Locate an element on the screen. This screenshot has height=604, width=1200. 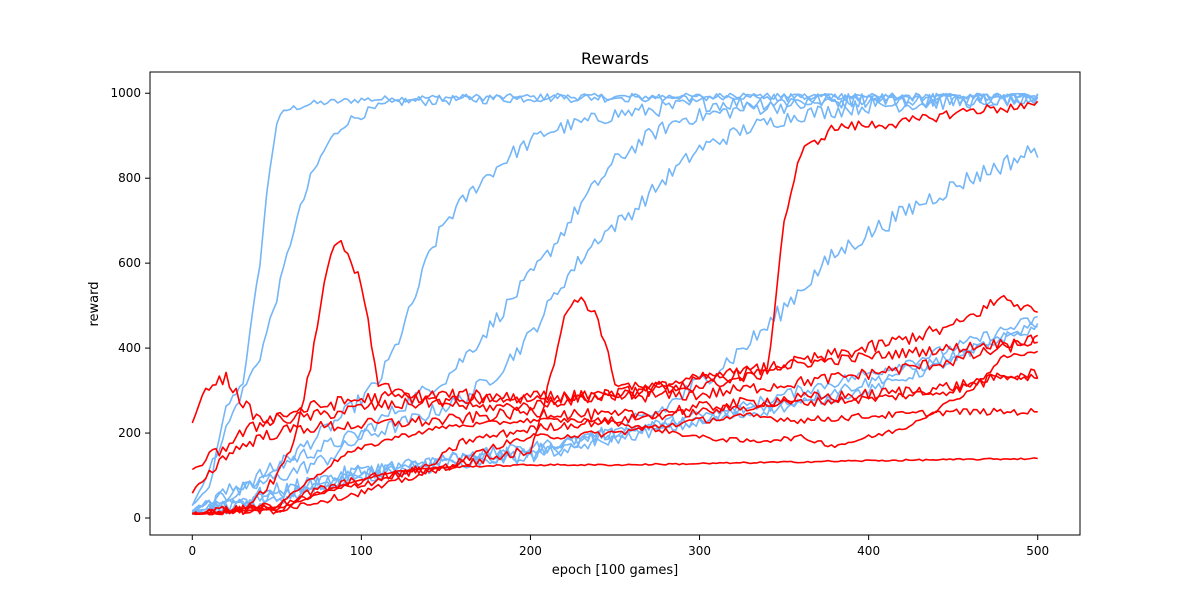
x-tick-label: 400 is located at coordinates (868, 551).